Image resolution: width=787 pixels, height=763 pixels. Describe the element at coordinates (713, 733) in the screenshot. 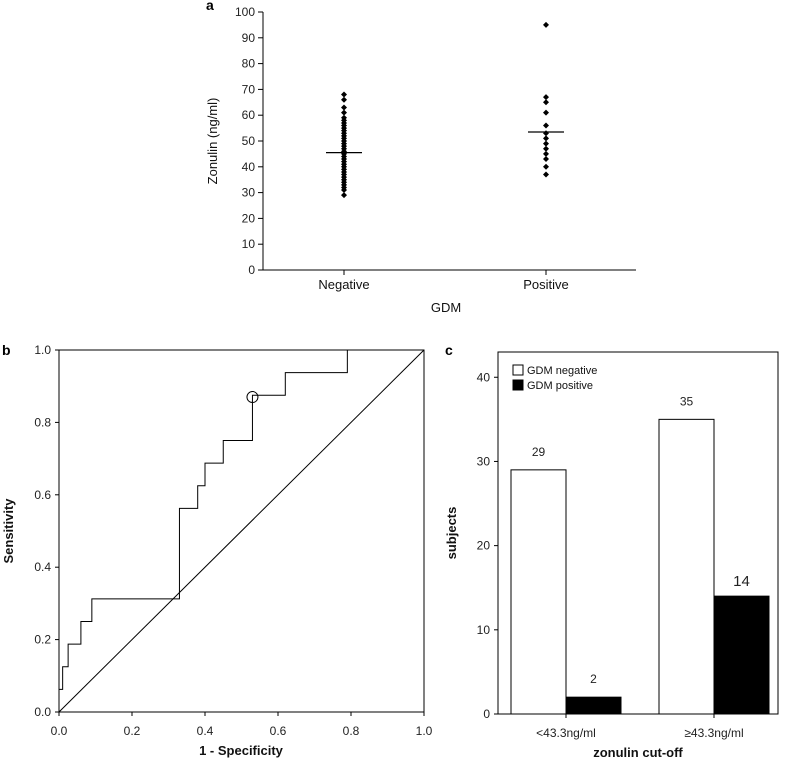

I see `panel-c-x-tick-label: ≥43.3ng/ml` at that location.